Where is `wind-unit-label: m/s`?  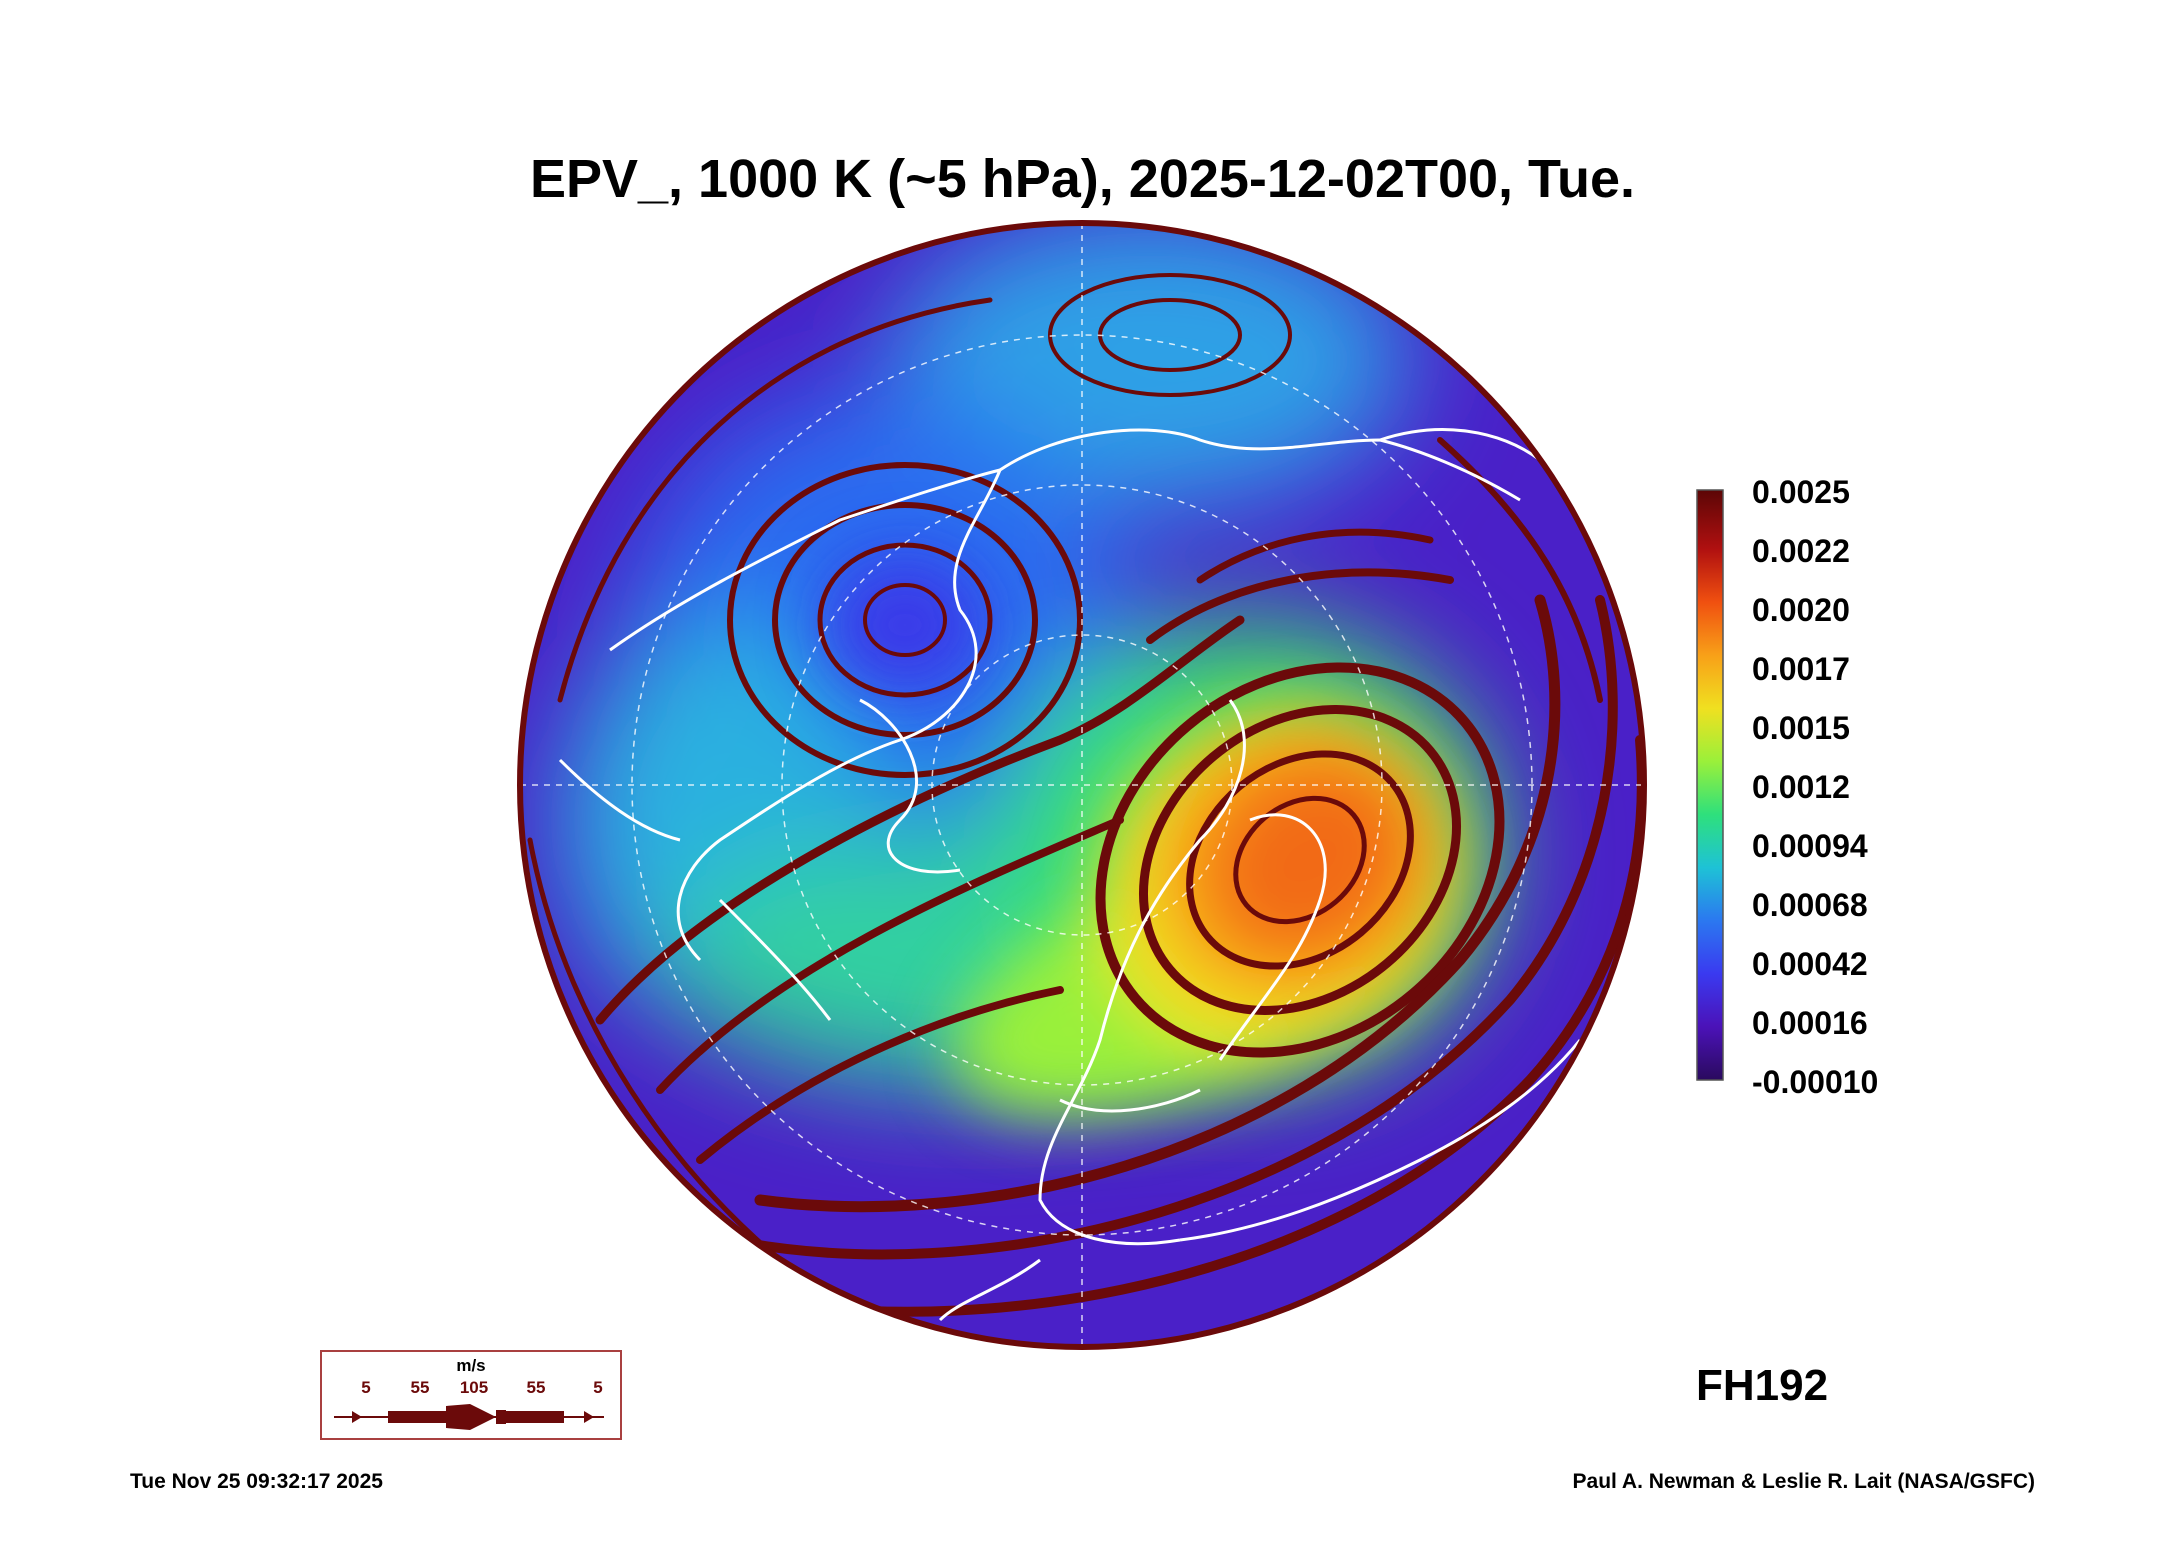 wind-unit-label: m/s is located at coordinates (471, 1365).